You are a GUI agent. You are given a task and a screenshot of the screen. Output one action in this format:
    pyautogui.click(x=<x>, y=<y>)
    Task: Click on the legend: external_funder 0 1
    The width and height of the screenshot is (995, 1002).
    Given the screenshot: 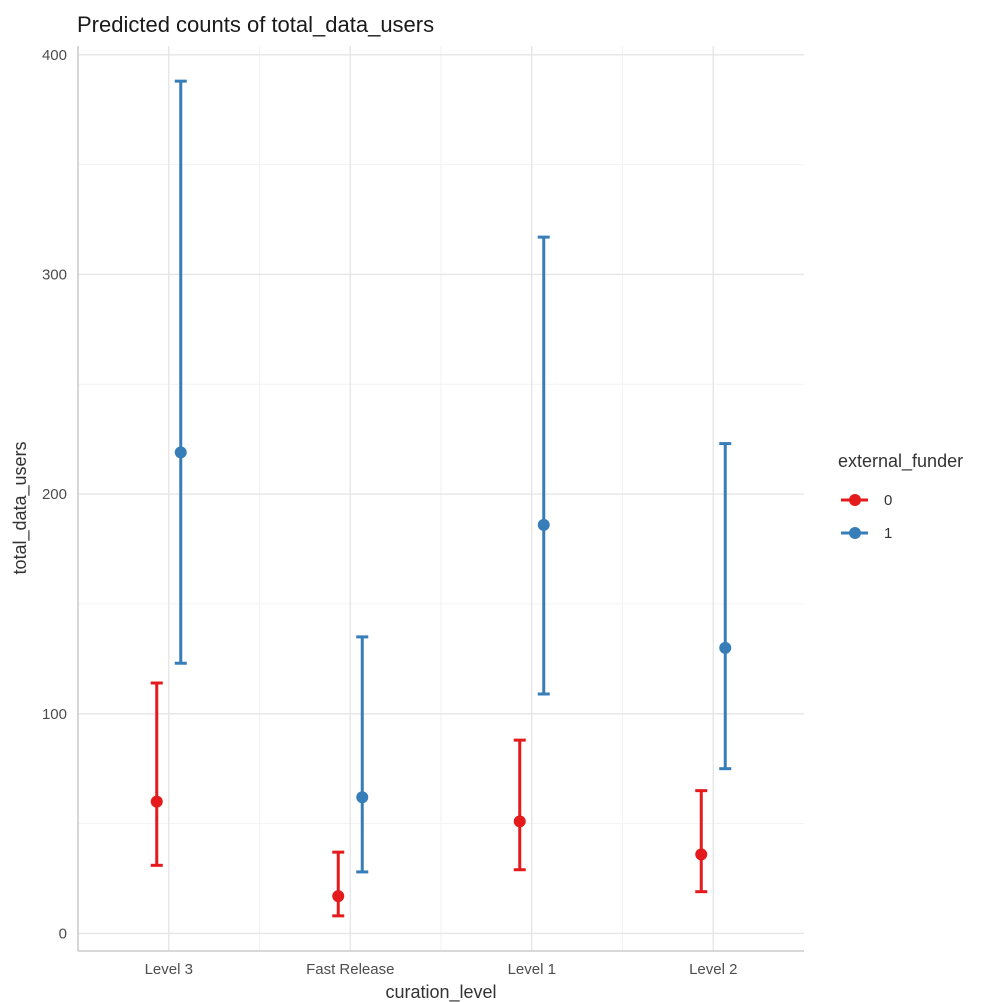 What is the action you would take?
    pyautogui.click(x=900, y=496)
    